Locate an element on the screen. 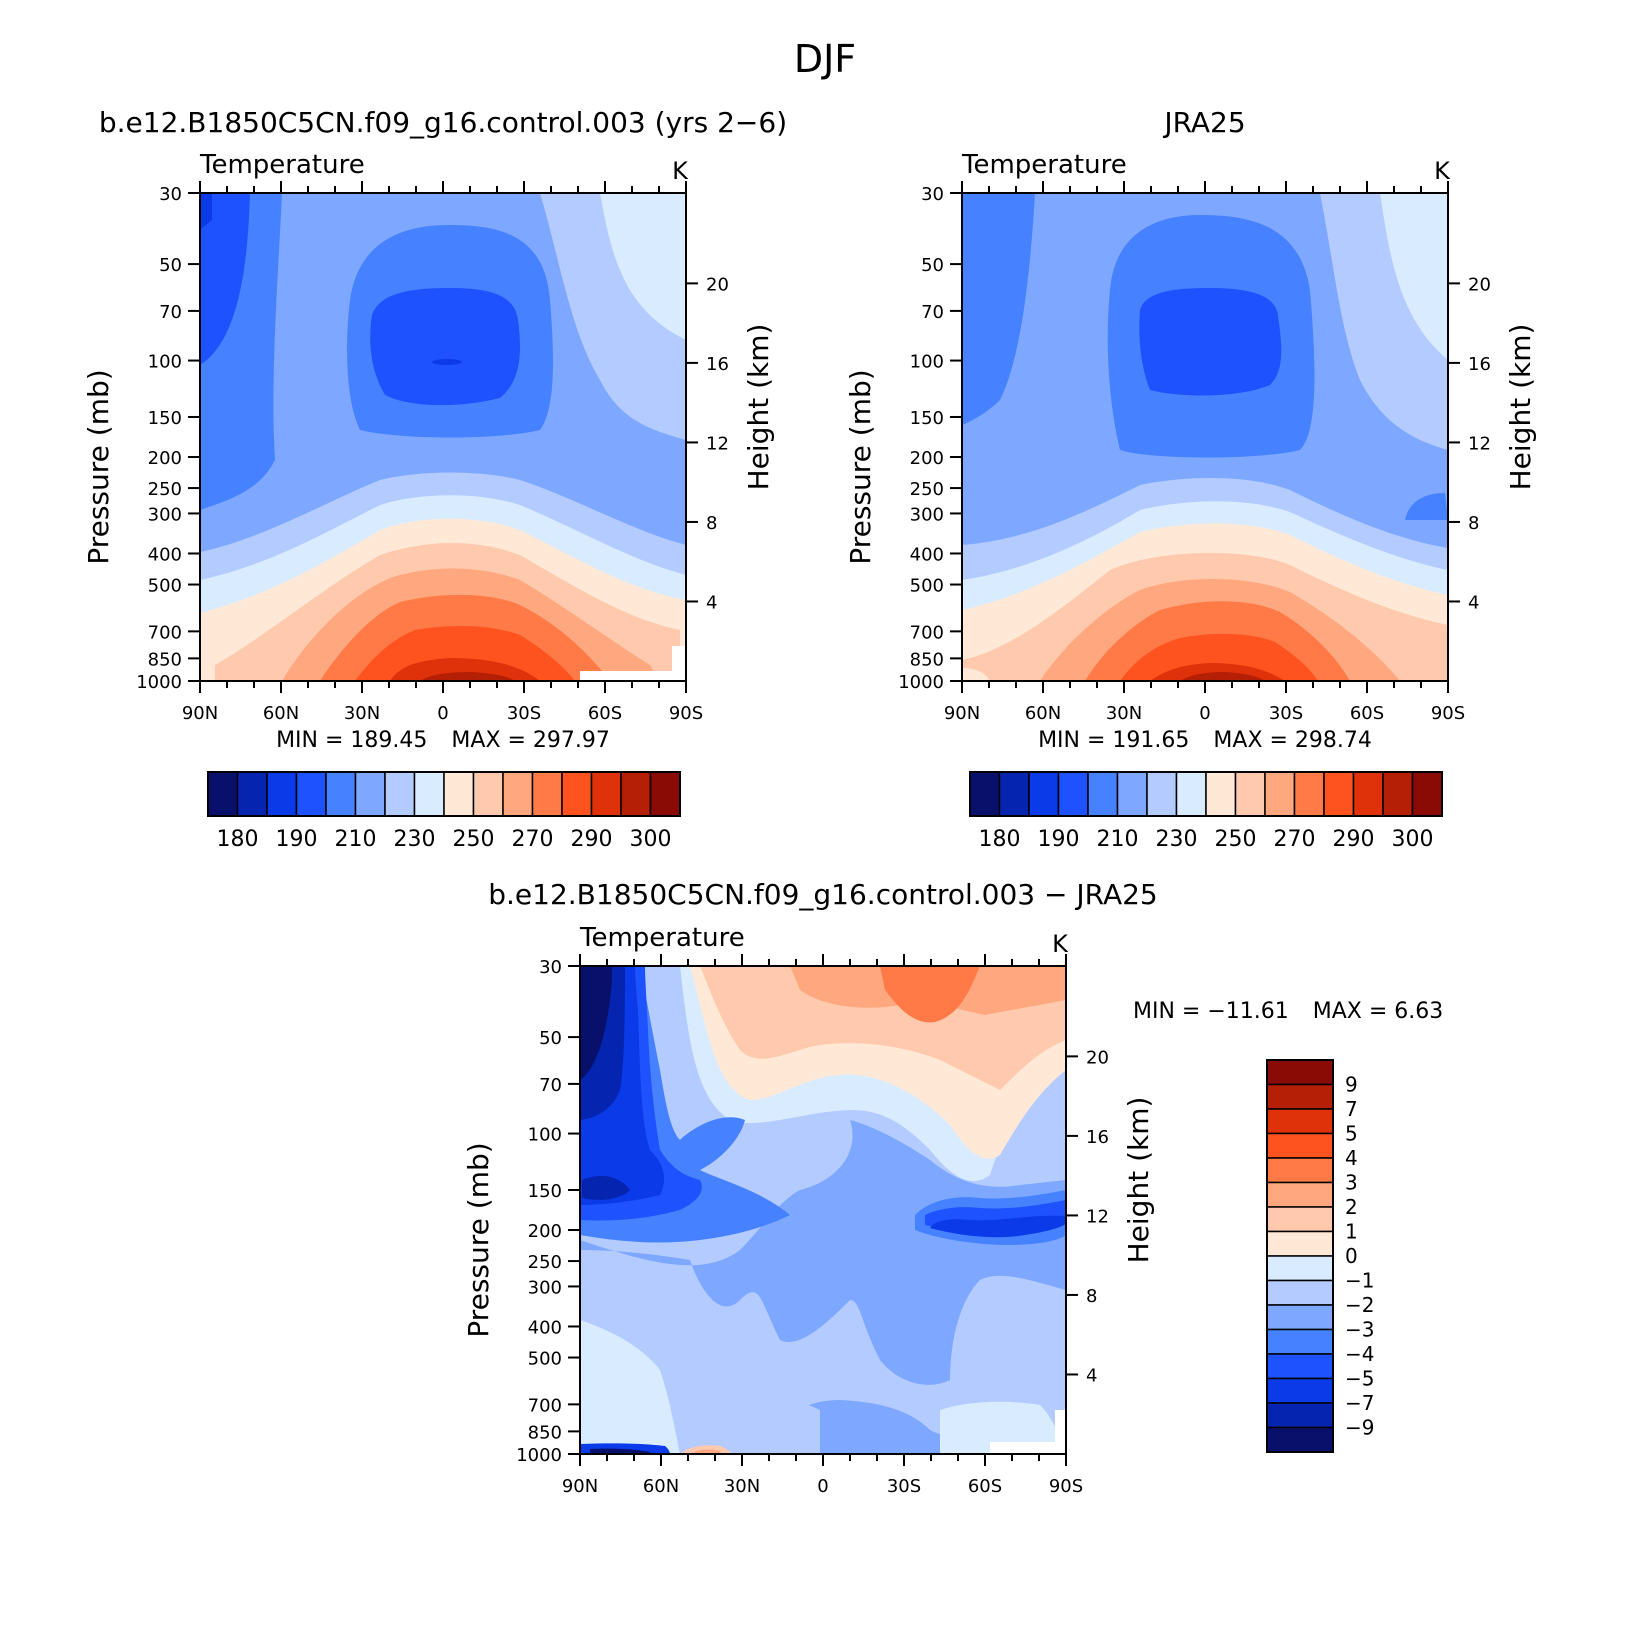 The image size is (1636, 1638). figure-title: DJF is located at coordinates (825, 59).